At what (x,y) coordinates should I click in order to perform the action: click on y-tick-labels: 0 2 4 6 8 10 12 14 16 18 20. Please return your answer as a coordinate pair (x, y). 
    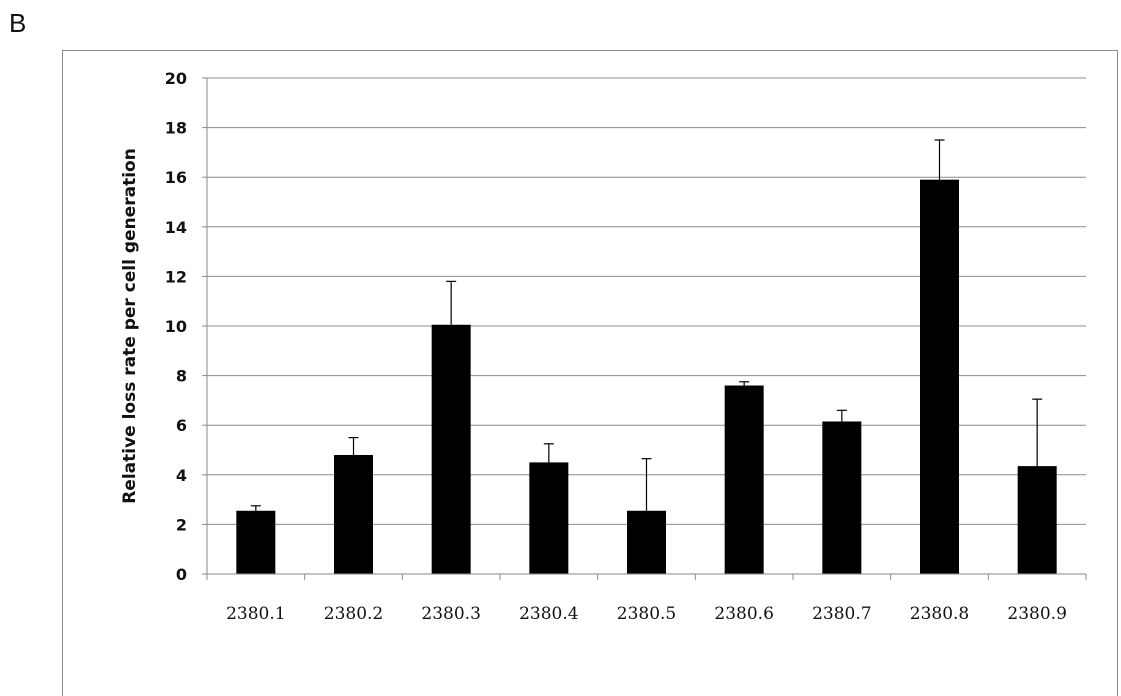
    Looking at the image, I should click on (176, 326).